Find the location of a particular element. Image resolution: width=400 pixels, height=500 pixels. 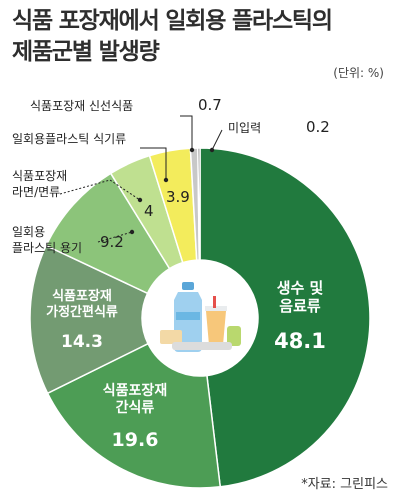

slice-0-name-line-1: 음료류 is located at coordinates (300, 306).